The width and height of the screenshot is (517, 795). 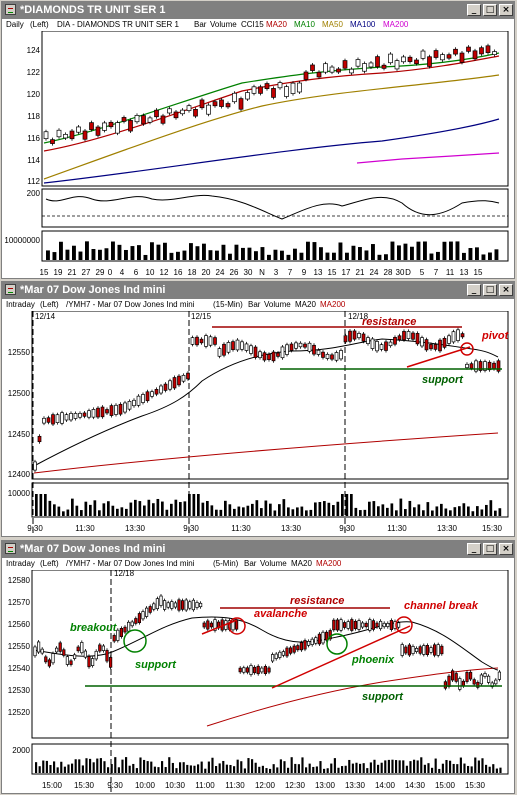 I want to click on x-tick: 30, so click(x=248, y=272).